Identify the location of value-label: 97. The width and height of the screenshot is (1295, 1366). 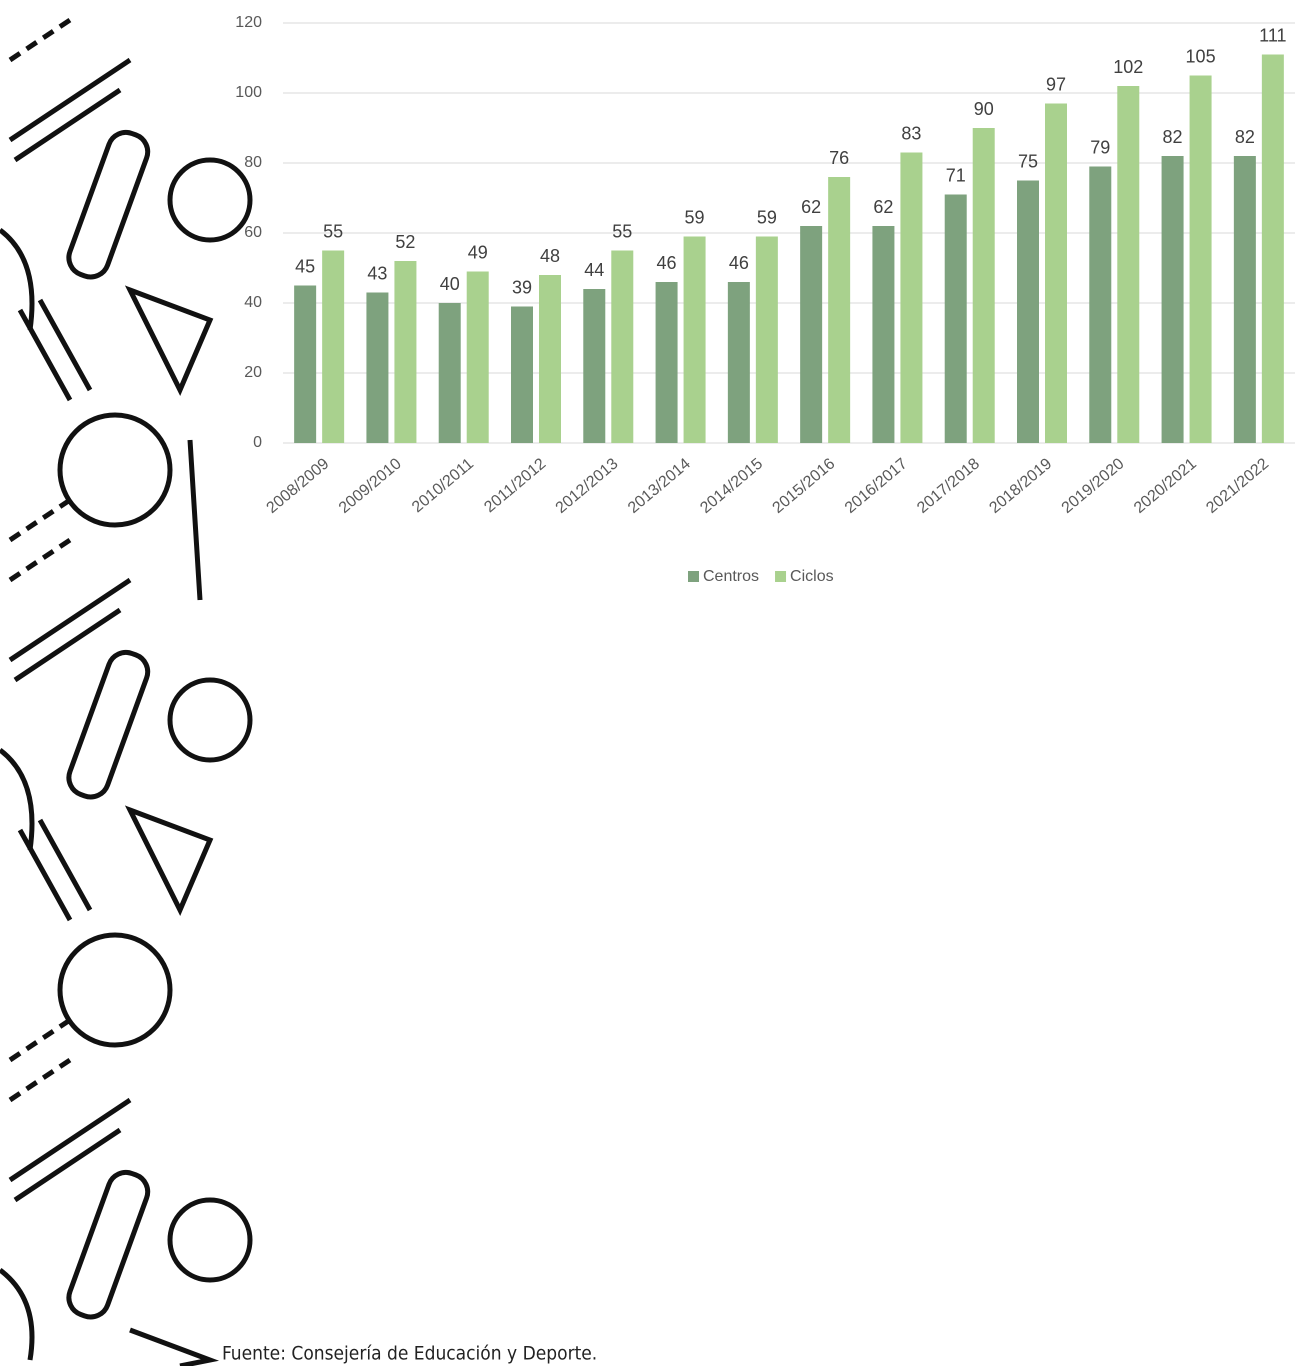
(1056, 84).